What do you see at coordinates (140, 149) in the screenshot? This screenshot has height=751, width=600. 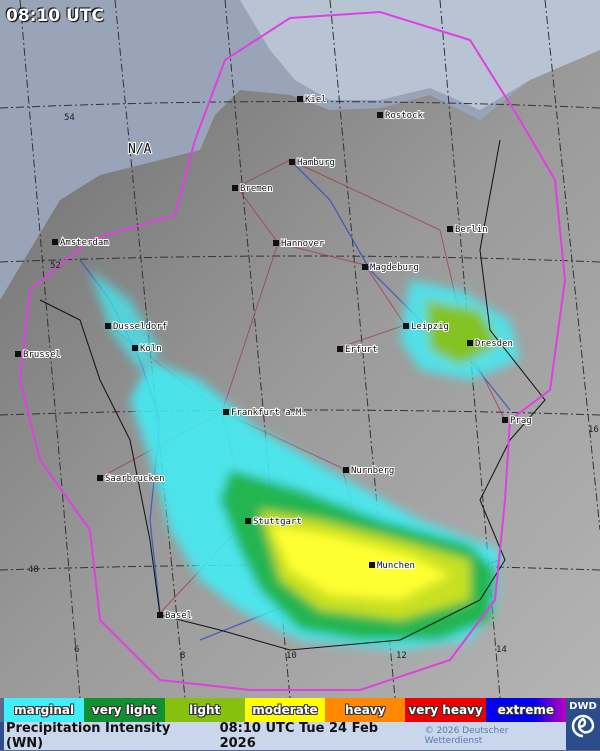 I see `no-data-label: N/A` at bounding box center [140, 149].